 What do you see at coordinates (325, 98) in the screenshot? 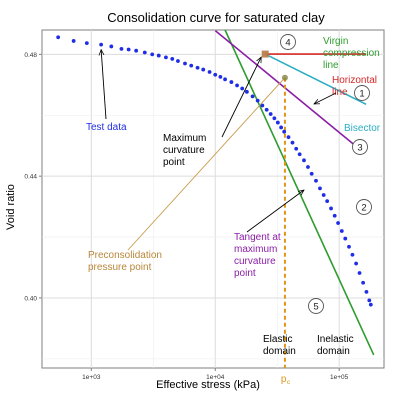
I see `horizontal-arrow` at bounding box center [325, 98].